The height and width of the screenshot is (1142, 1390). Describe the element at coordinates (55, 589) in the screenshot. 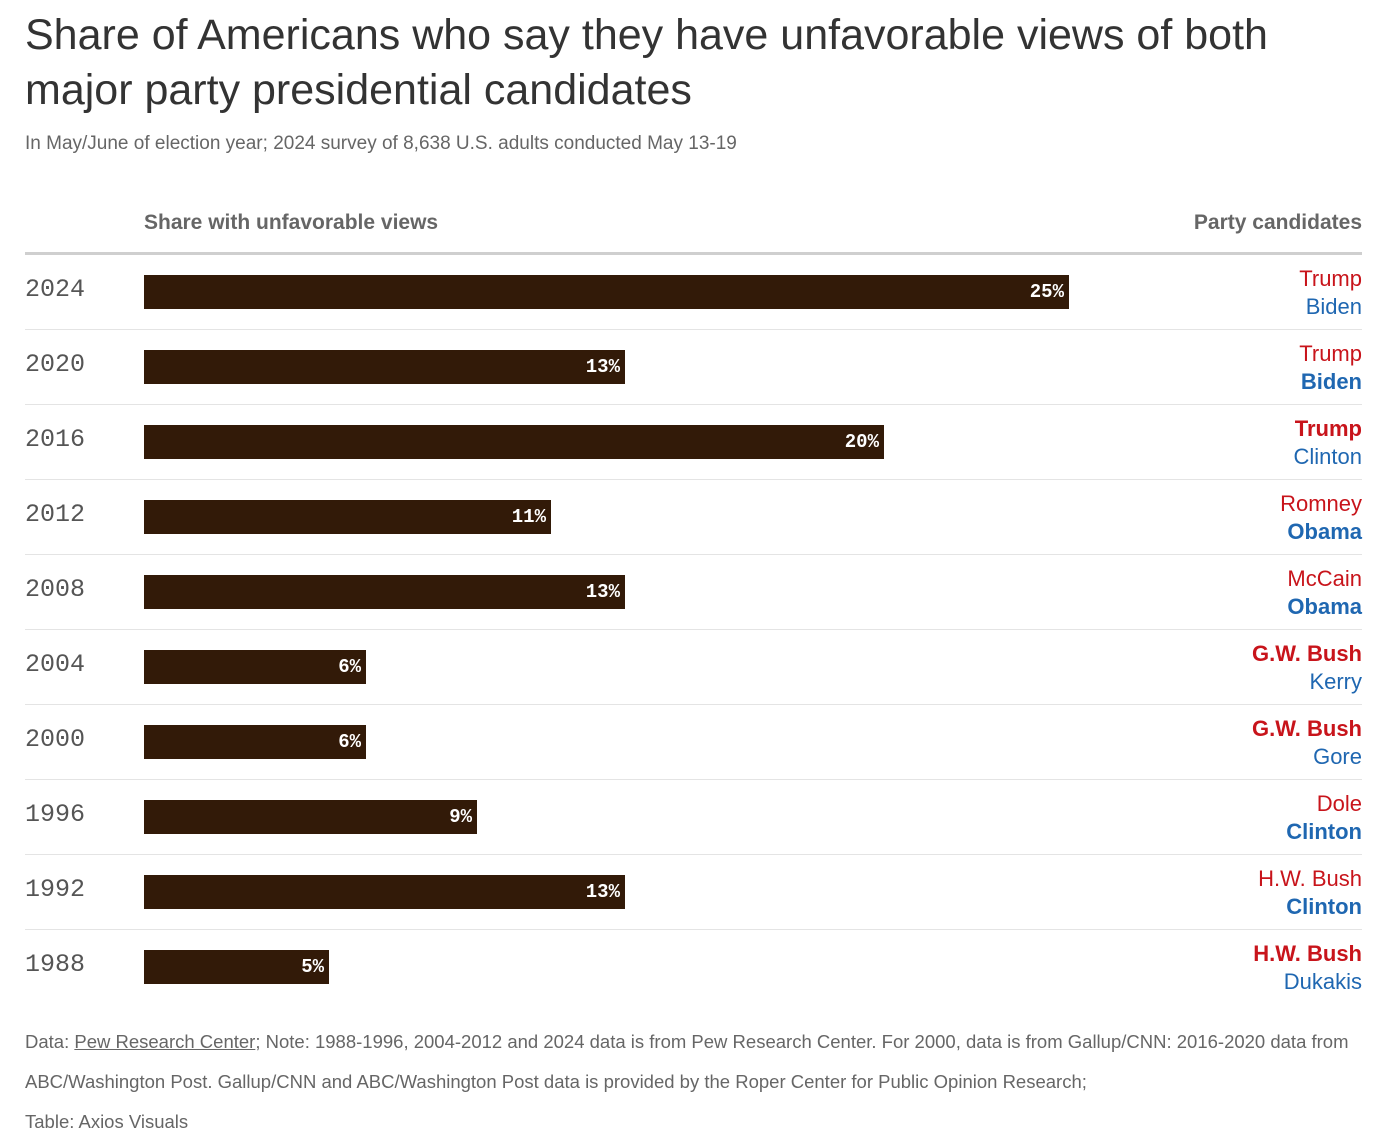

I see `year-label: 2008` at that location.